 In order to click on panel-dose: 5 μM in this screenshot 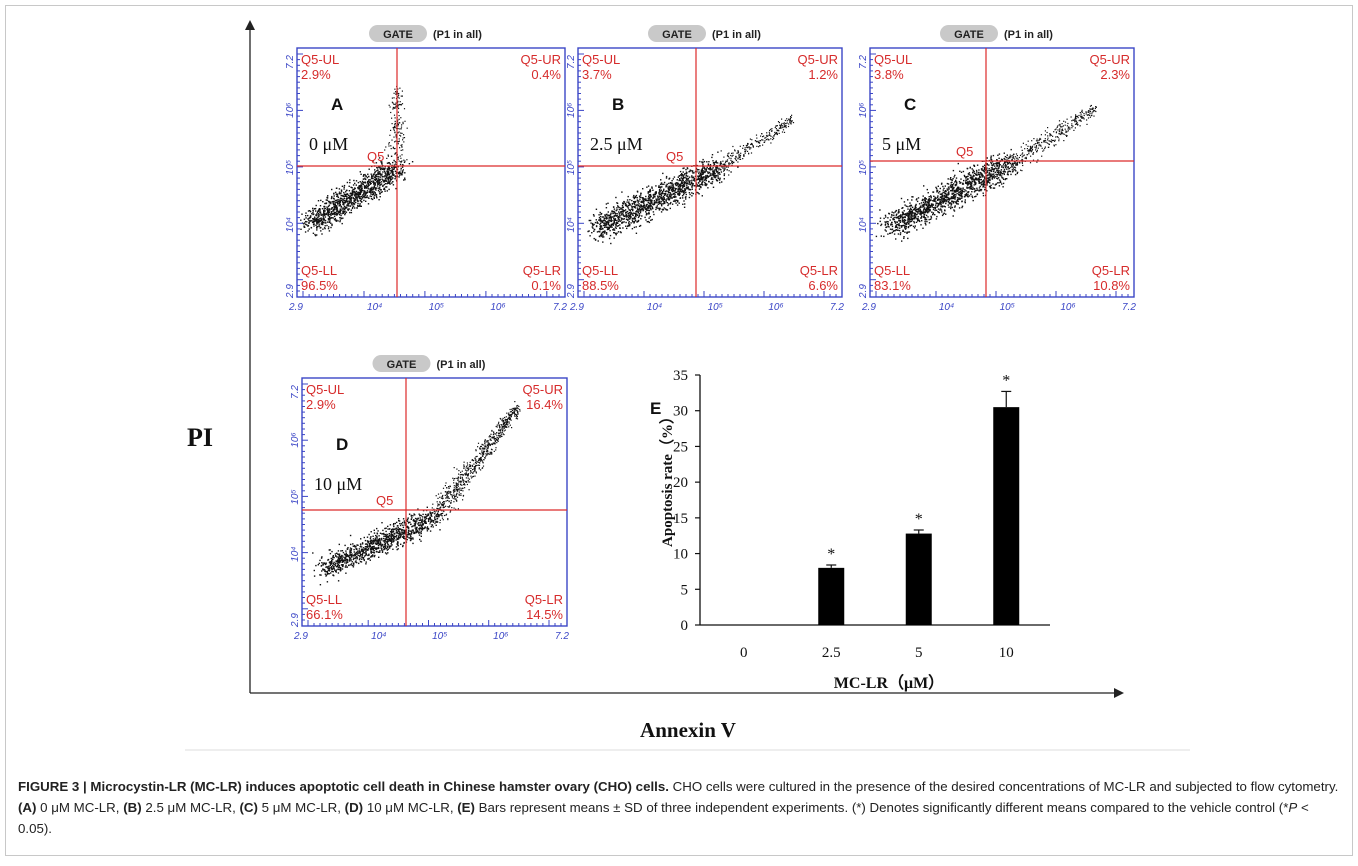, I will do `click(901, 144)`.